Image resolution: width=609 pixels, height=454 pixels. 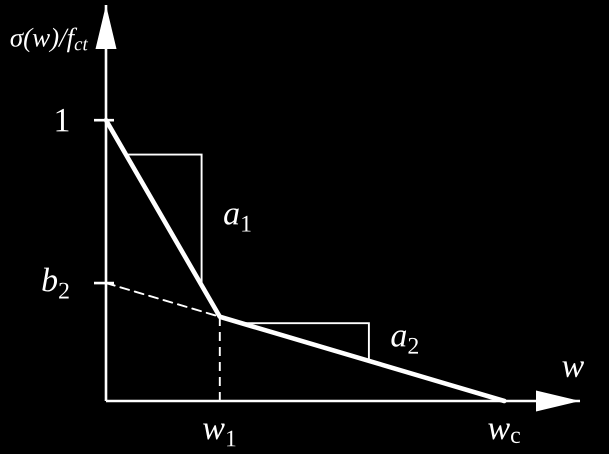 I want to click on text: 1, so click(x=62, y=120).